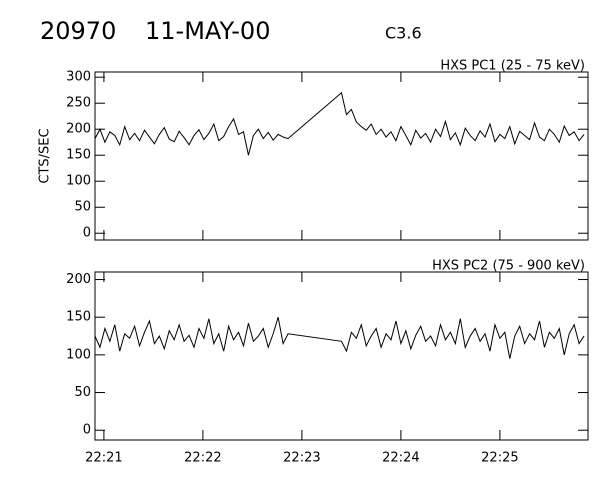 The width and height of the screenshot is (600, 480). What do you see at coordinates (403, 33) in the screenshot?
I see `flare-class: C3.6` at bounding box center [403, 33].